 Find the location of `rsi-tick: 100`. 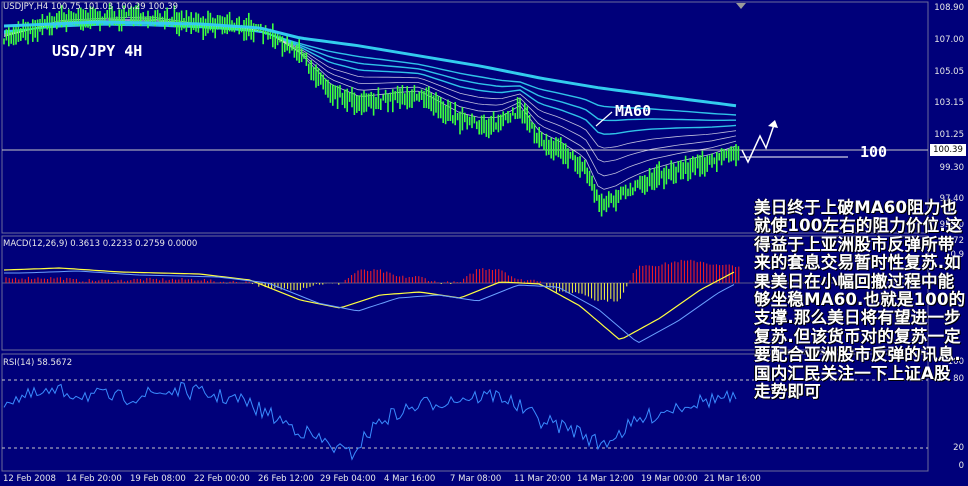

rsi-tick: 100 is located at coordinates (955, 362).